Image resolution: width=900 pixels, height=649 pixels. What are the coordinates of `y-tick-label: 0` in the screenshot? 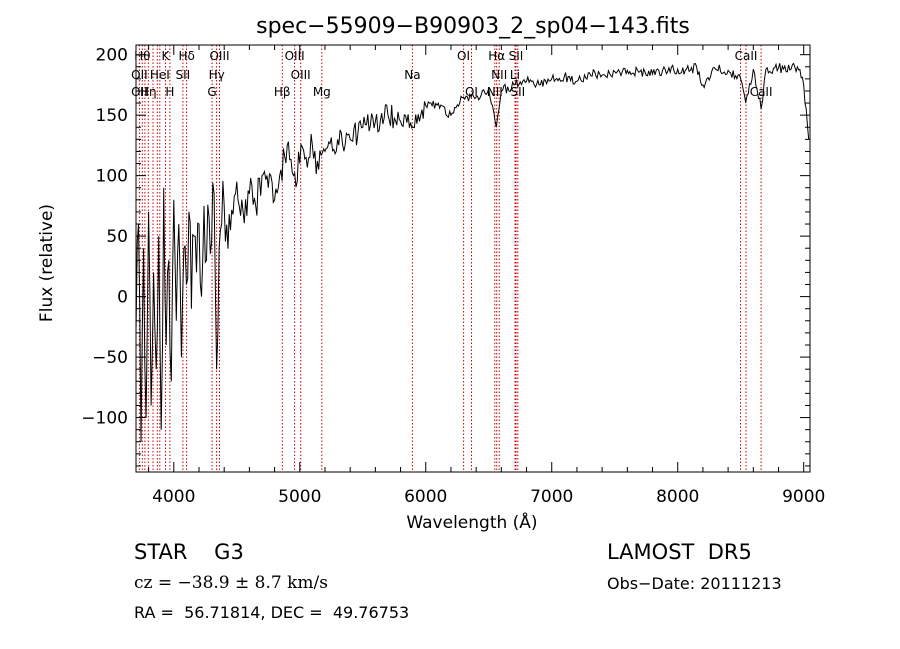 It's located at (122, 298).